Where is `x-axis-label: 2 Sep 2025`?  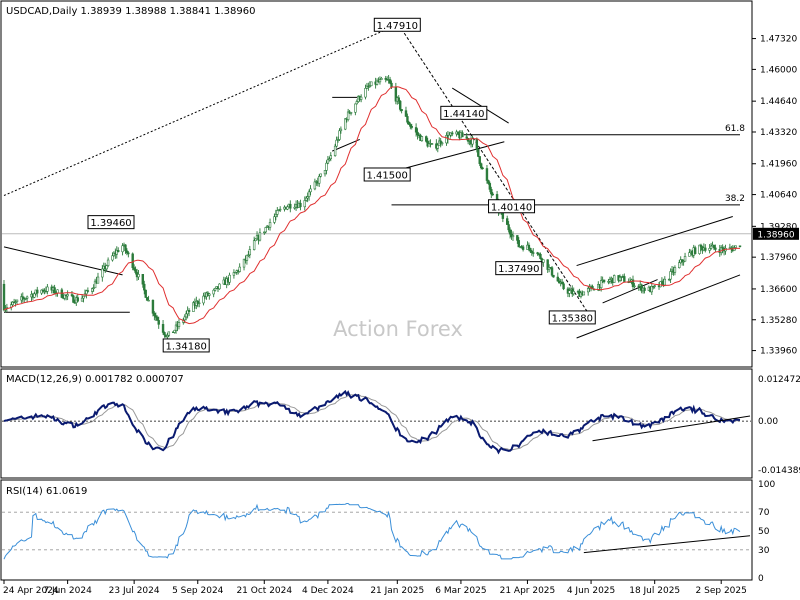 x-axis-label: 2 Sep 2025 is located at coordinates (721, 591).